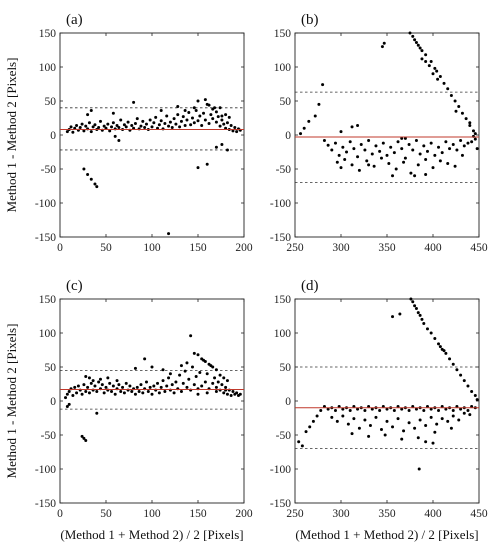 The image size is (494, 550). Describe the element at coordinates (280, 504) in the screenshot. I see `y-tick-label: -150` at that location.